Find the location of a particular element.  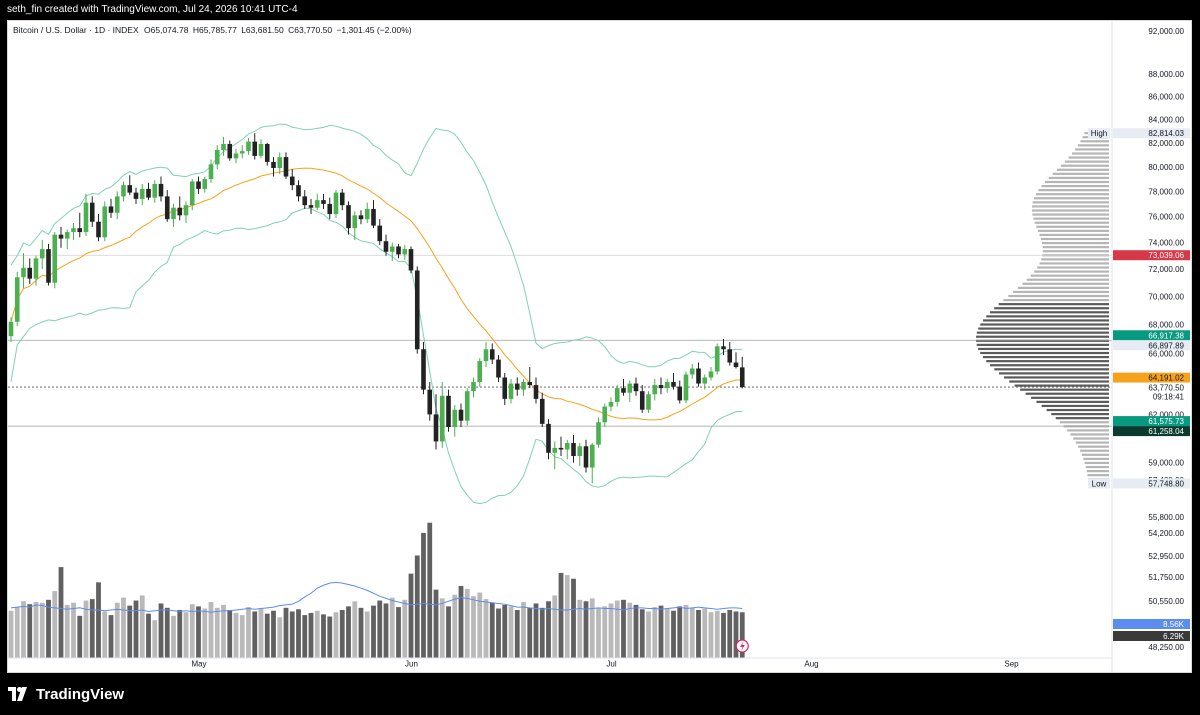

brand-name: TradingView is located at coordinates (80, 694).